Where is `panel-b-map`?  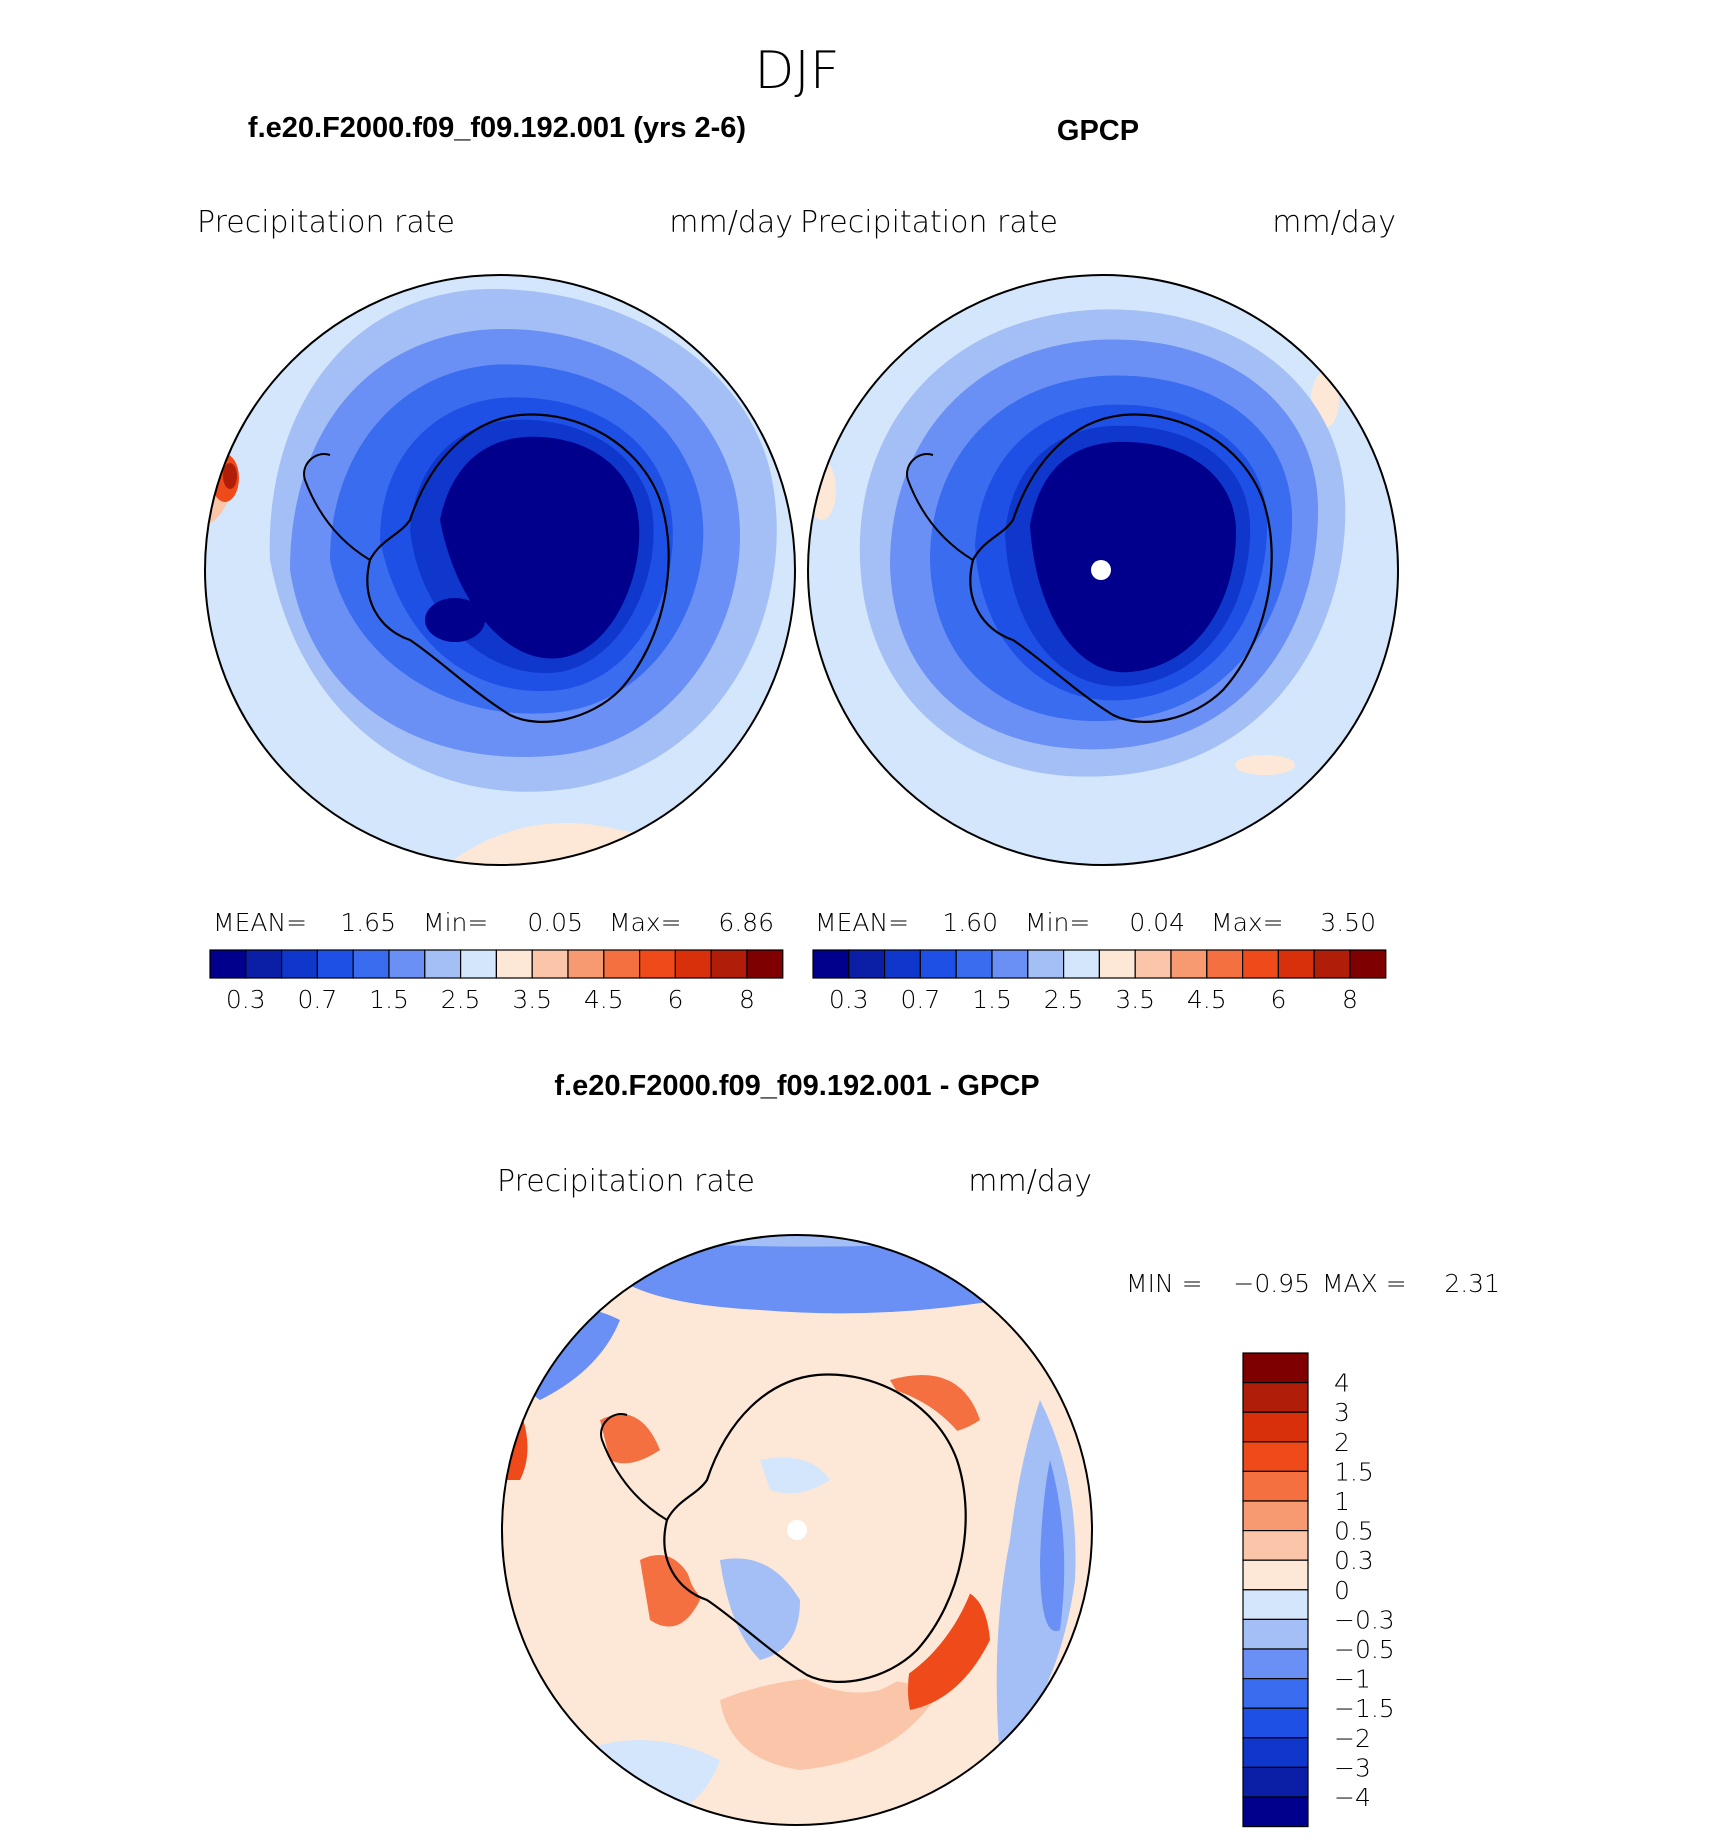 panel-b-map is located at coordinates (1103, 570).